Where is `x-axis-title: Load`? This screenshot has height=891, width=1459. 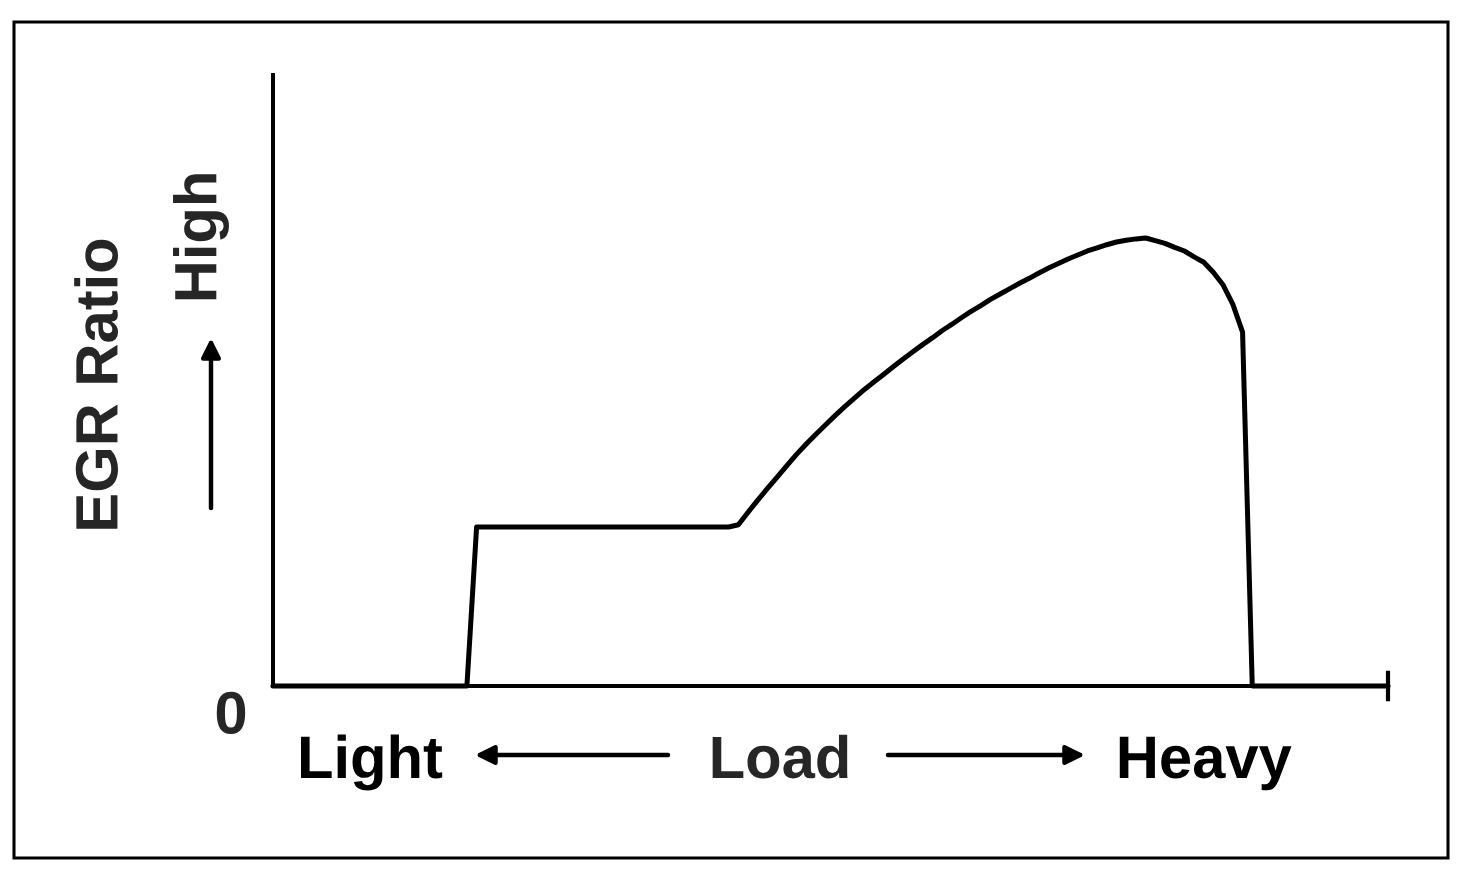
x-axis-title: Load is located at coordinates (780, 756).